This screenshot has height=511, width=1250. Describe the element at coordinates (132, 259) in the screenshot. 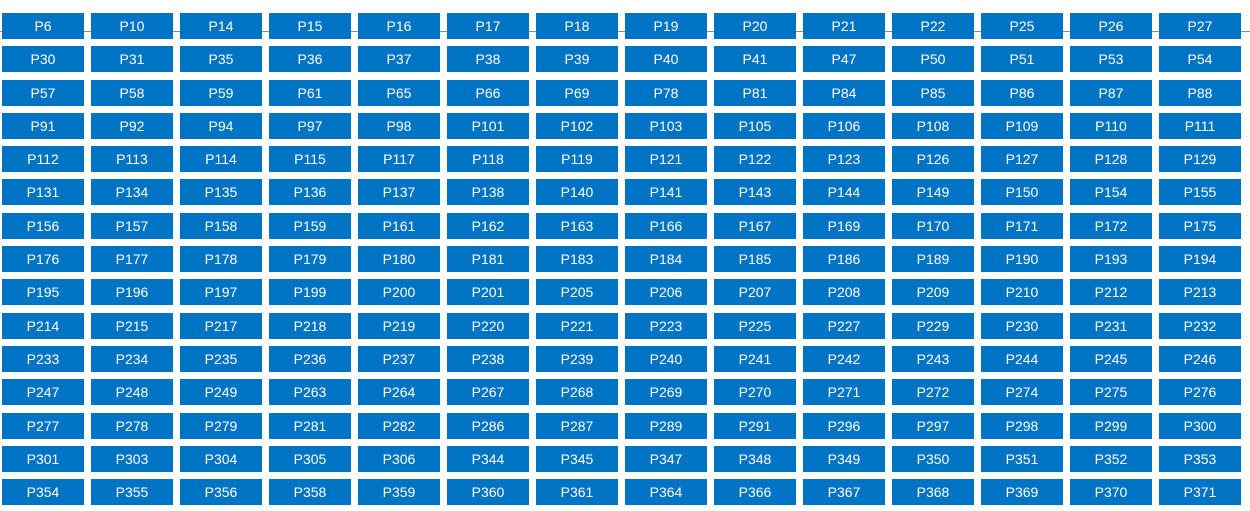

I see `tile-button: P177` at that location.